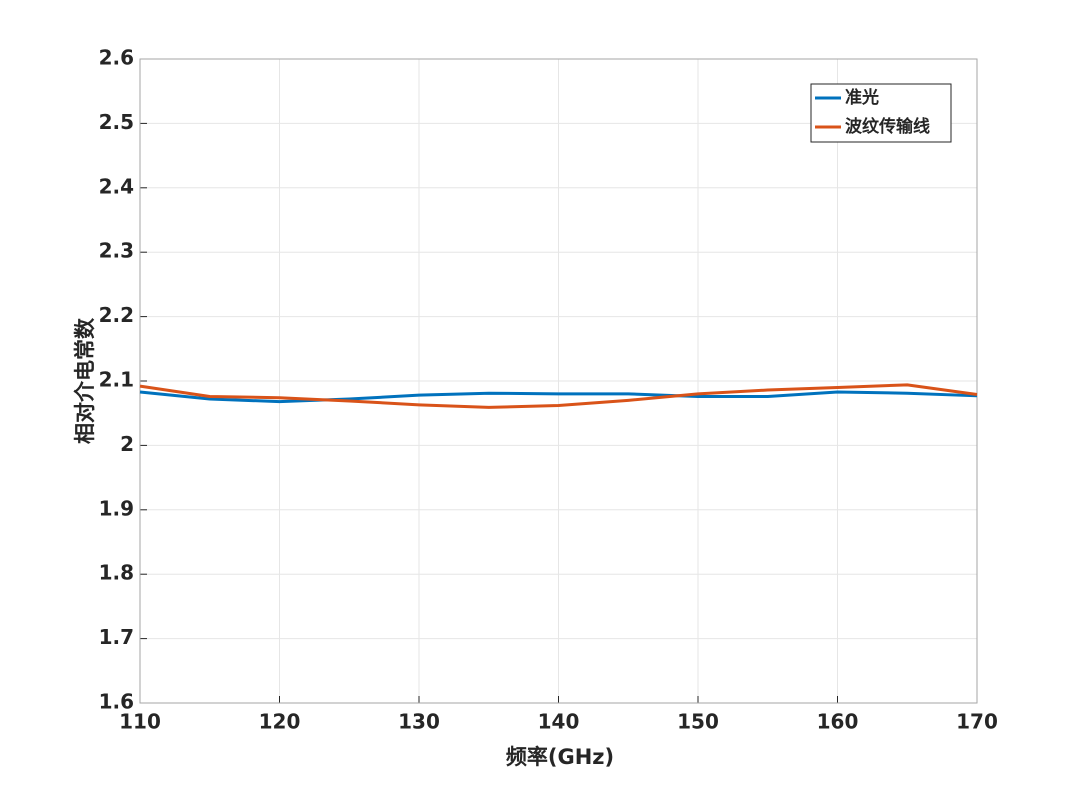 Image resolution: width=1080 pixels, height=795 pixels. Describe the element at coordinates (116, 380) in the screenshot. I see `y-tick-label: 2.1` at that location.